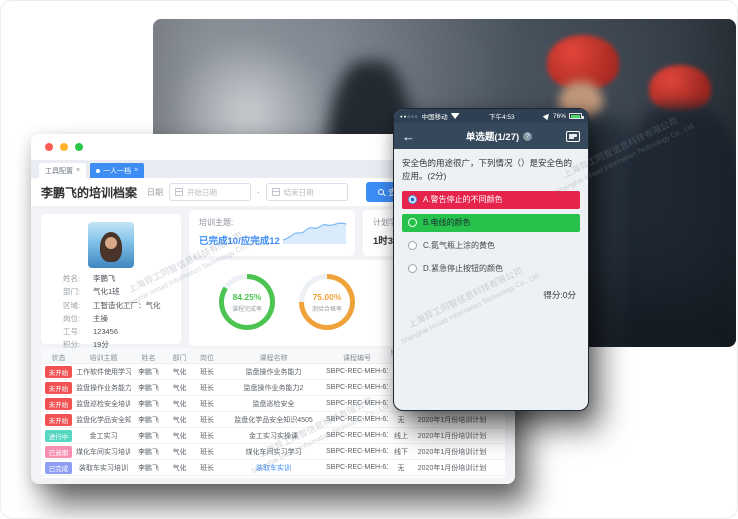  I want to click on profile-field-label: 姓名:, so click(72, 278).